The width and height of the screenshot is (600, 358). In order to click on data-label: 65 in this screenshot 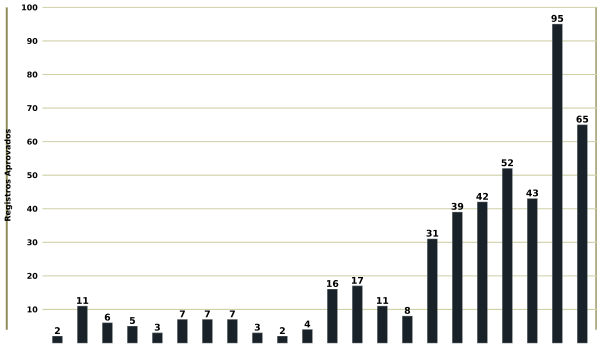, I will do `click(582, 119)`.